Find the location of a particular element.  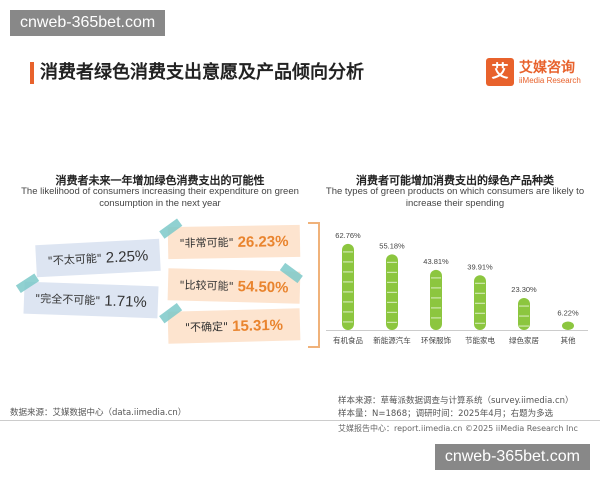

data-label: 6.22% is located at coordinates (568, 312).